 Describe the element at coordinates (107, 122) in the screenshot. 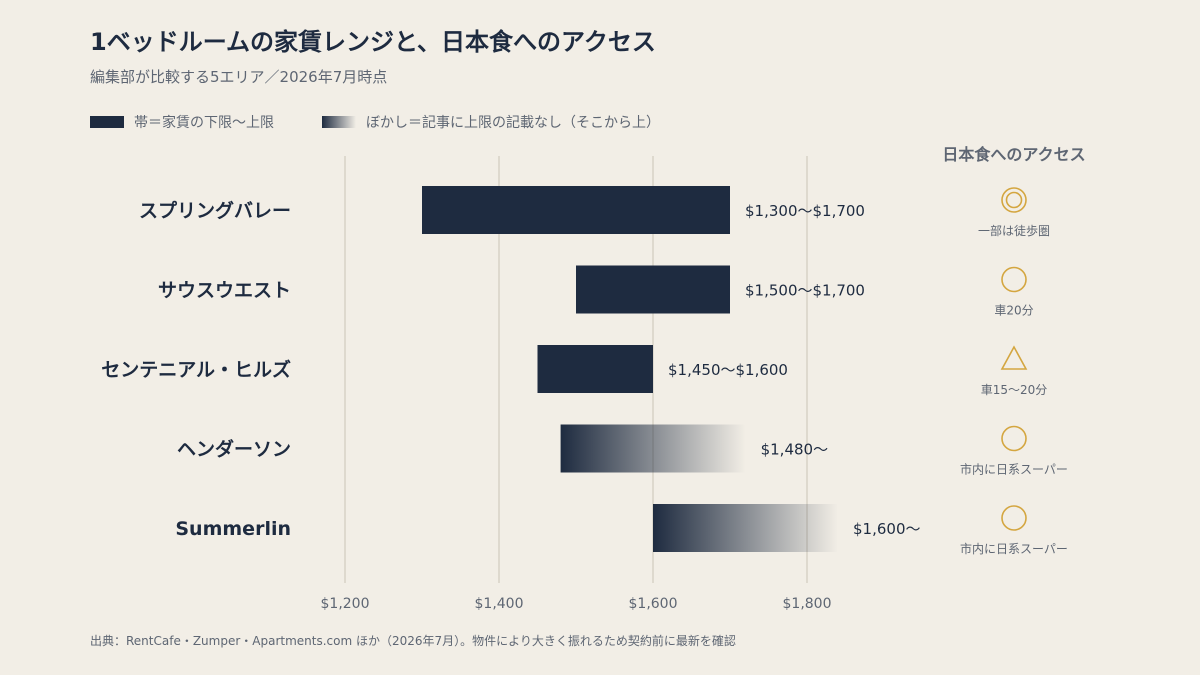

I see `legend-swatch-solid` at that location.